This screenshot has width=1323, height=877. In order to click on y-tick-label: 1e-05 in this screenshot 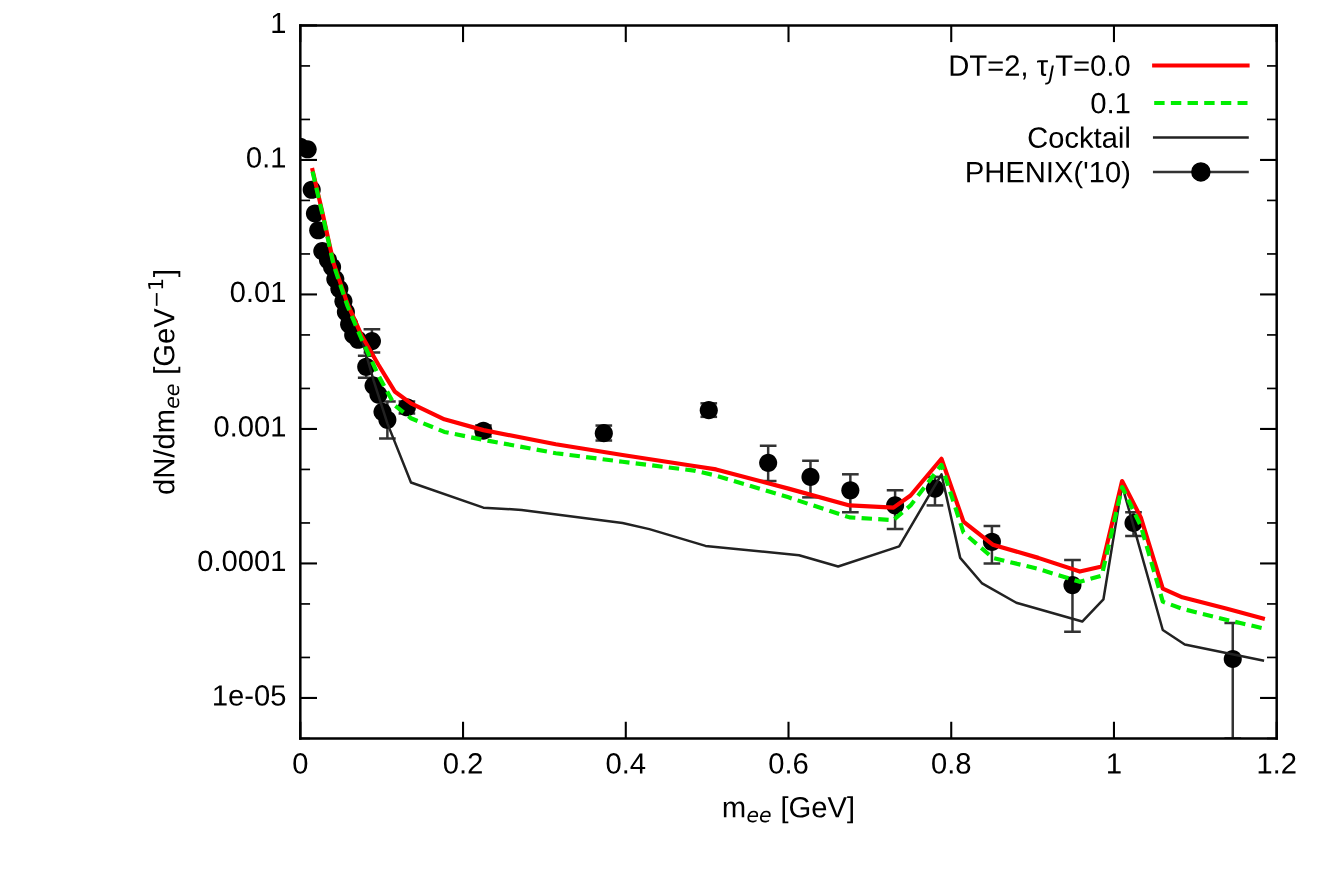, I will do `click(250, 695)`.